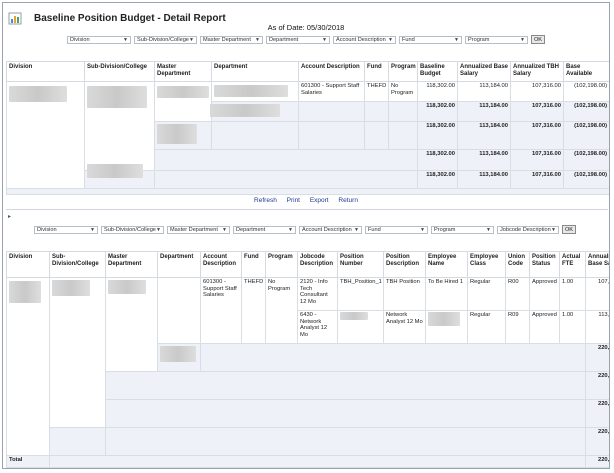 This screenshot has width=614, height=473. Describe the element at coordinates (572, 327) in the screenshot. I see `actual-fte-cell: 1.00` at that location.